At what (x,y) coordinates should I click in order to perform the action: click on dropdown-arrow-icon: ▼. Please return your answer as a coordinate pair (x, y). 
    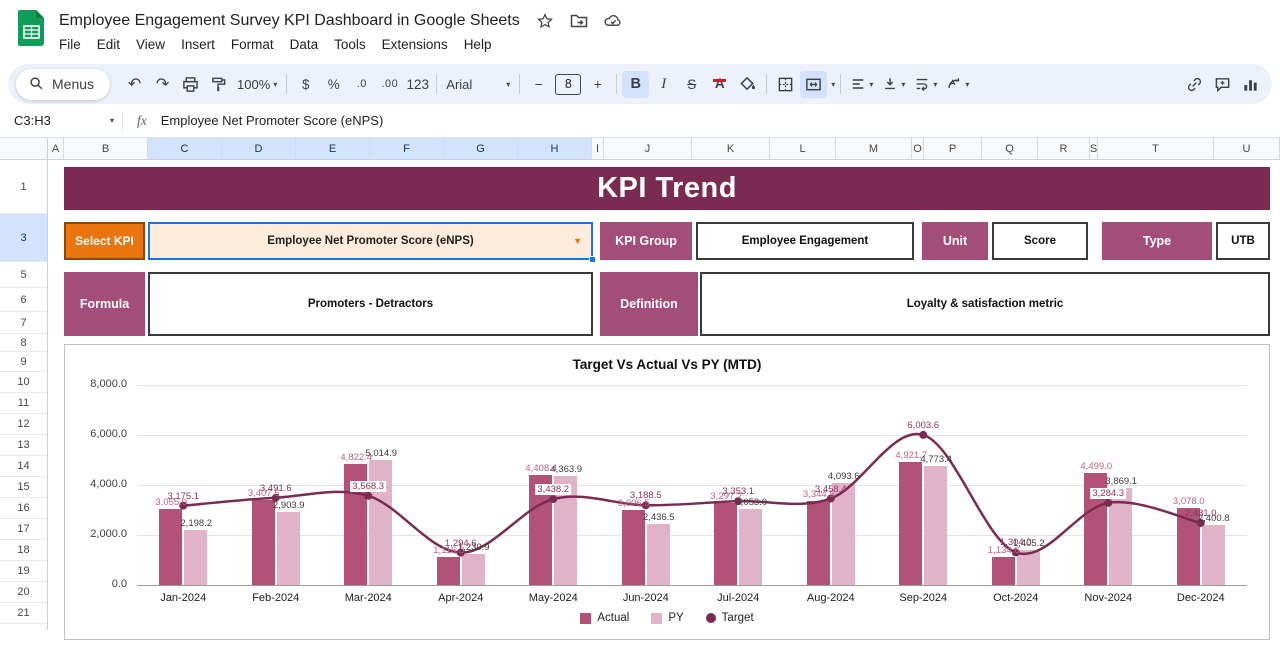
    Looking at the image, I should click on (577, 241).